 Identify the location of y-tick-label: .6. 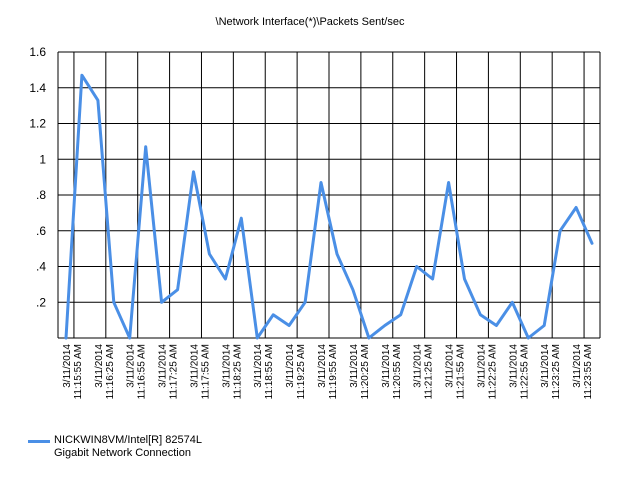
(41, 231).